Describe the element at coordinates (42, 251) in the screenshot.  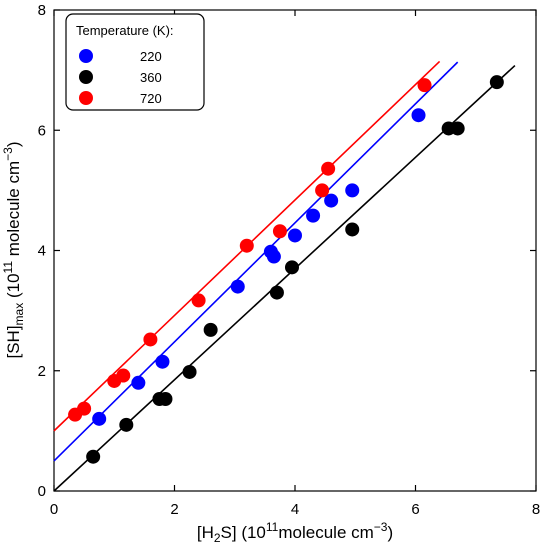
I see `y-tick-label: 4` at that location.